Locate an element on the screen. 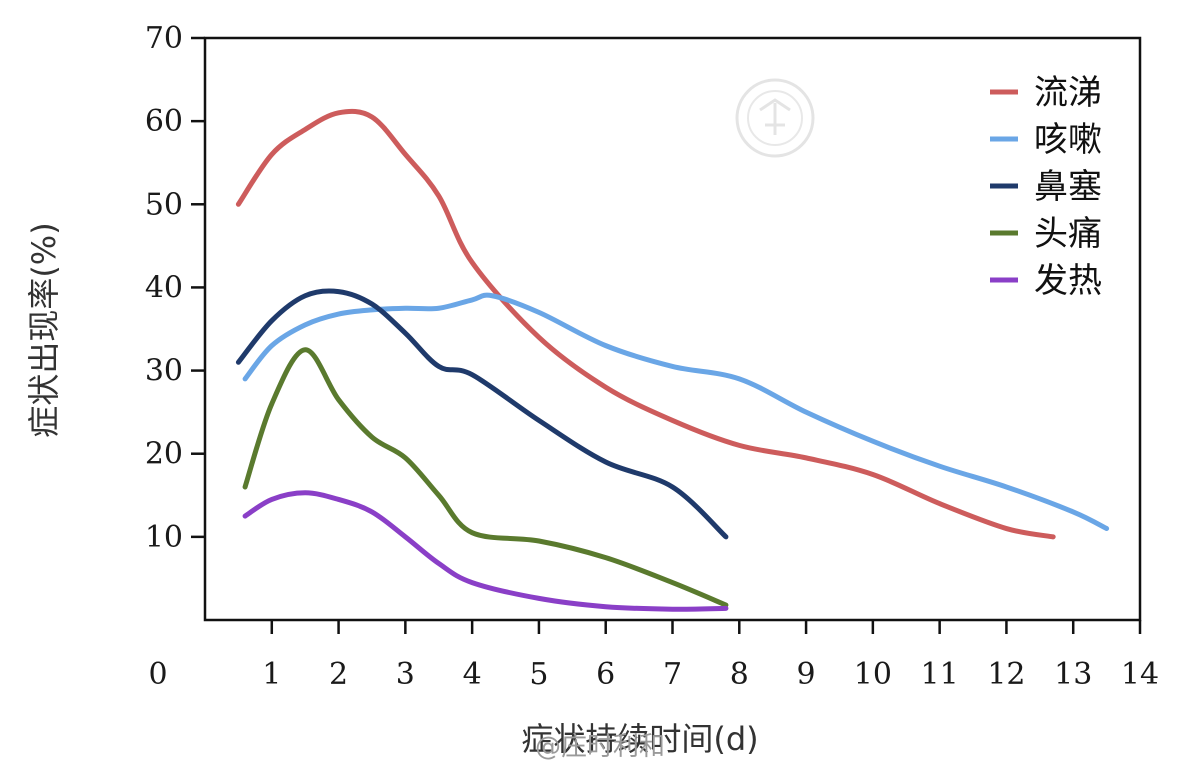 This screenshot has width=1179, height=779. y-tick-label: 30 is located at coordinates (164, 371).